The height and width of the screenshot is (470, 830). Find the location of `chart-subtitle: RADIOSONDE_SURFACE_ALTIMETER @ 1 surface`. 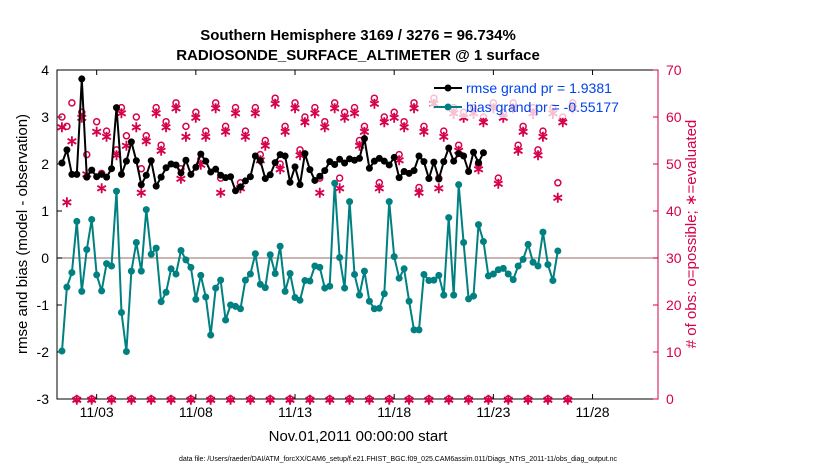

chart-subtitle: RADIOSONDE_SURFACE_ALTIMETER @ 1 surface is located at coordinates (358, 55).